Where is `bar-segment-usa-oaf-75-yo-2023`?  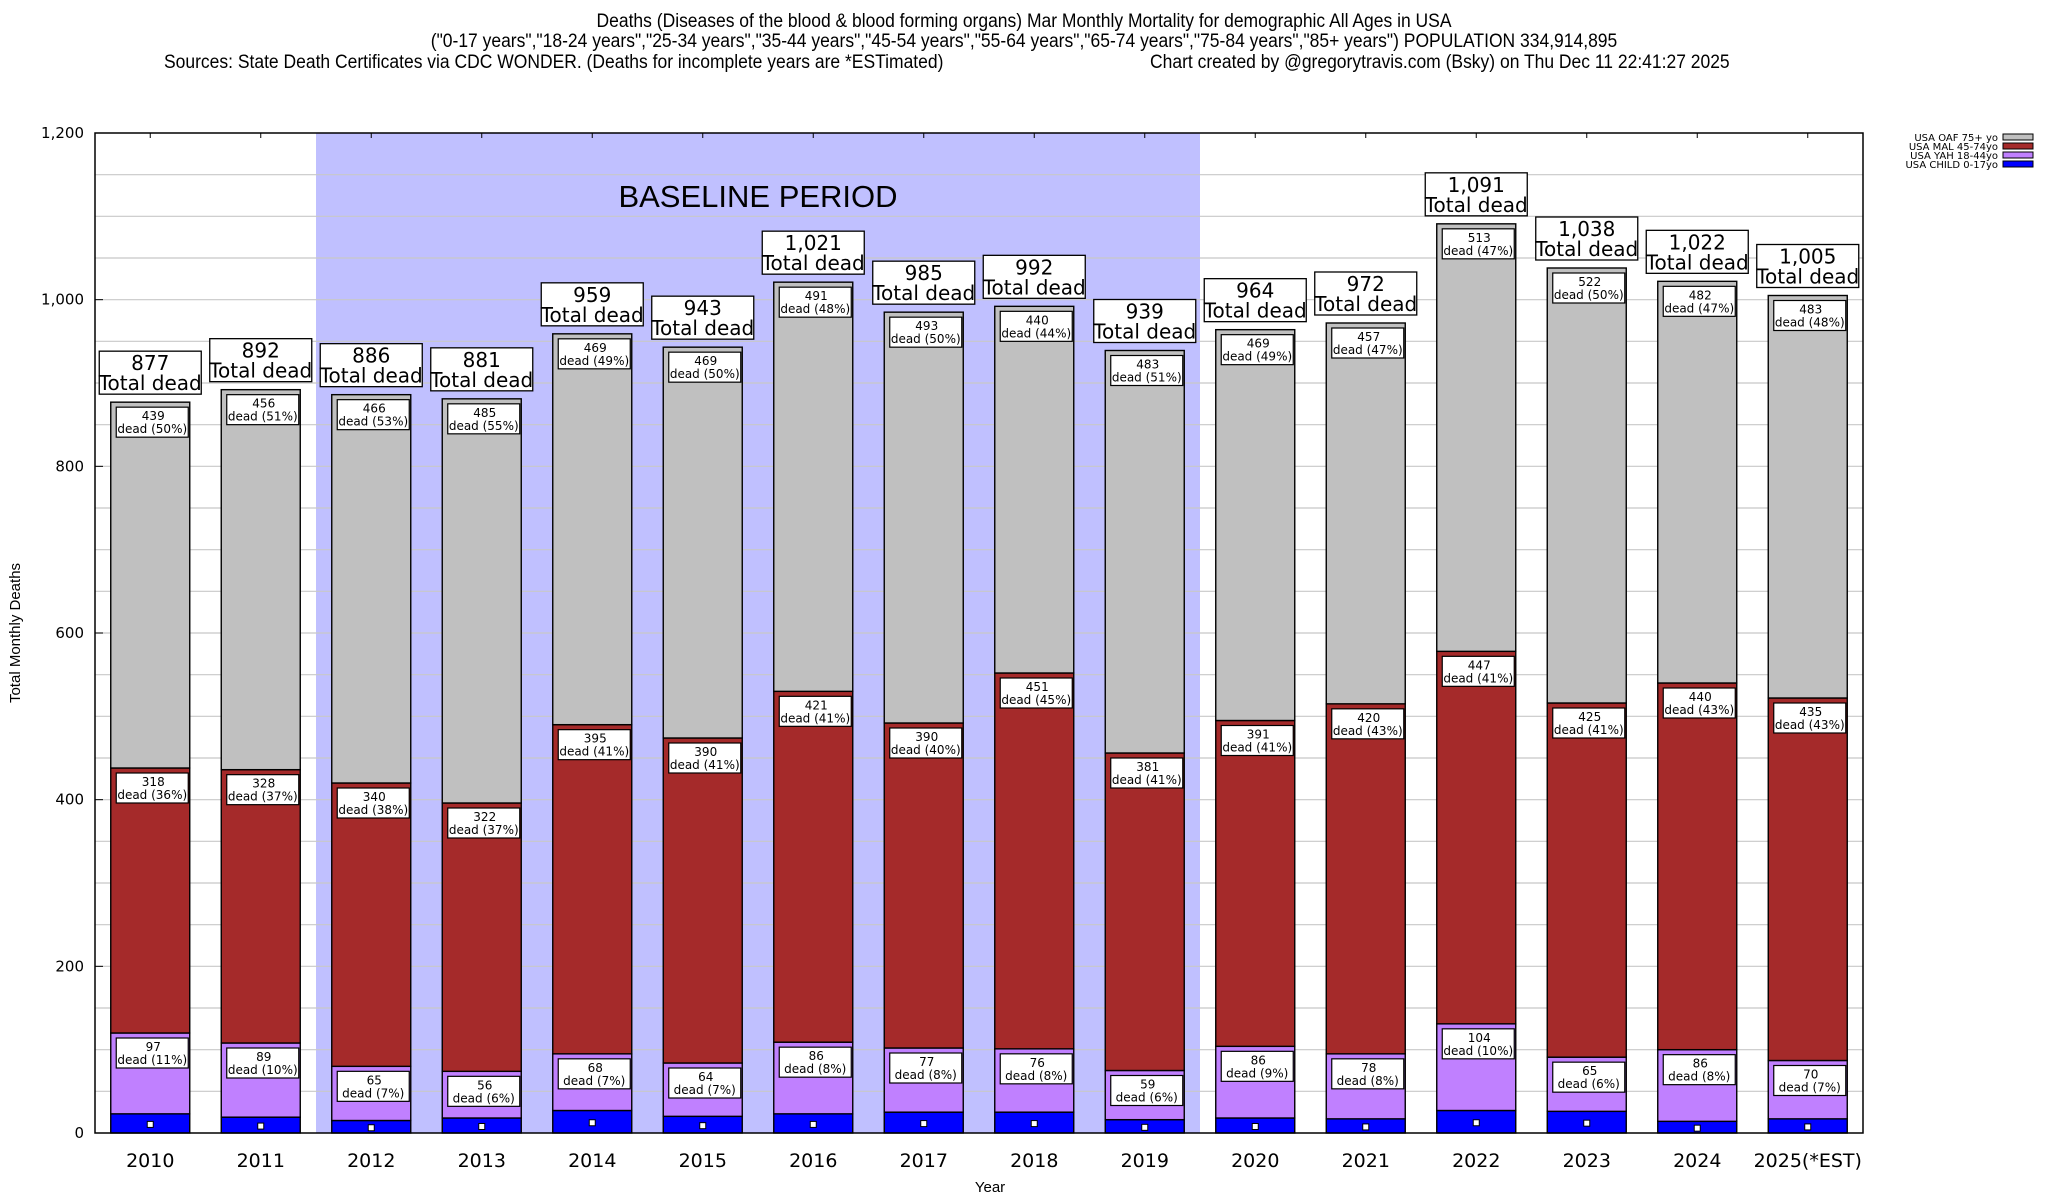
bar-segment-usa-oaf-75-yo-2023 is located at coordinates (1586, 485).